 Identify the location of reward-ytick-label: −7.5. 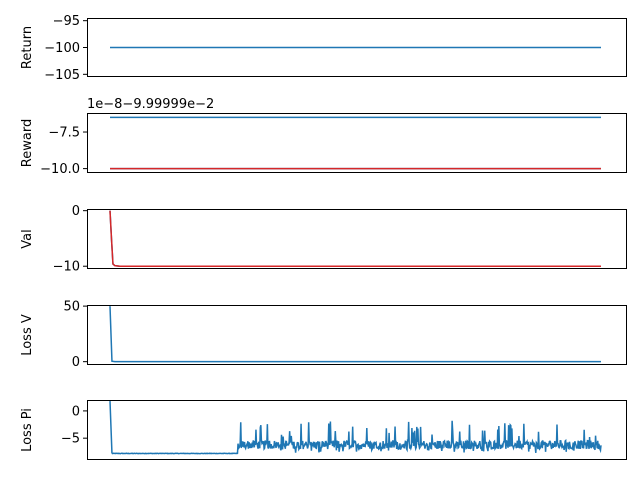
(64, 133).